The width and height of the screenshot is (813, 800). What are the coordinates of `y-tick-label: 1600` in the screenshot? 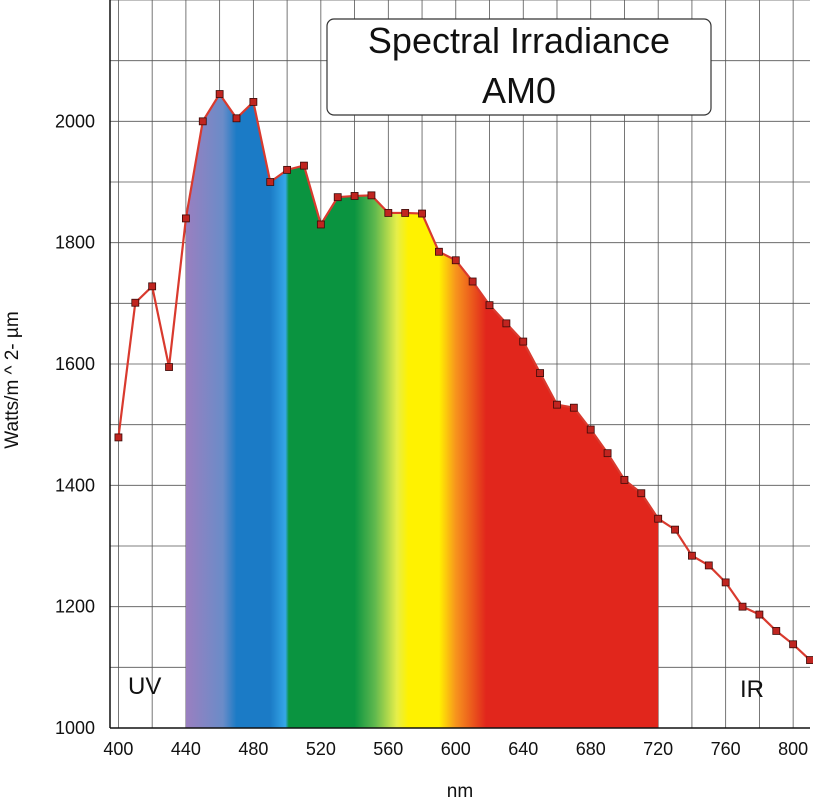 It's located at (75, 364).